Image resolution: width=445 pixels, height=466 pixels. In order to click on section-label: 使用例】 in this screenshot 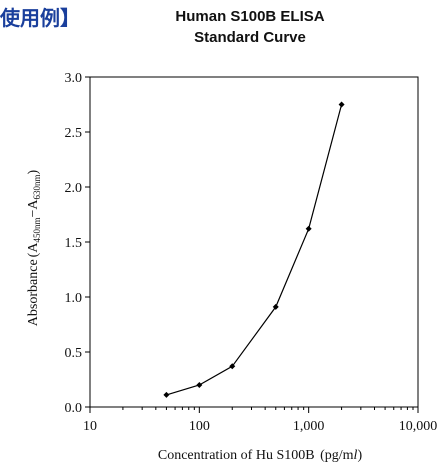, I will do `click(40, 18)`.